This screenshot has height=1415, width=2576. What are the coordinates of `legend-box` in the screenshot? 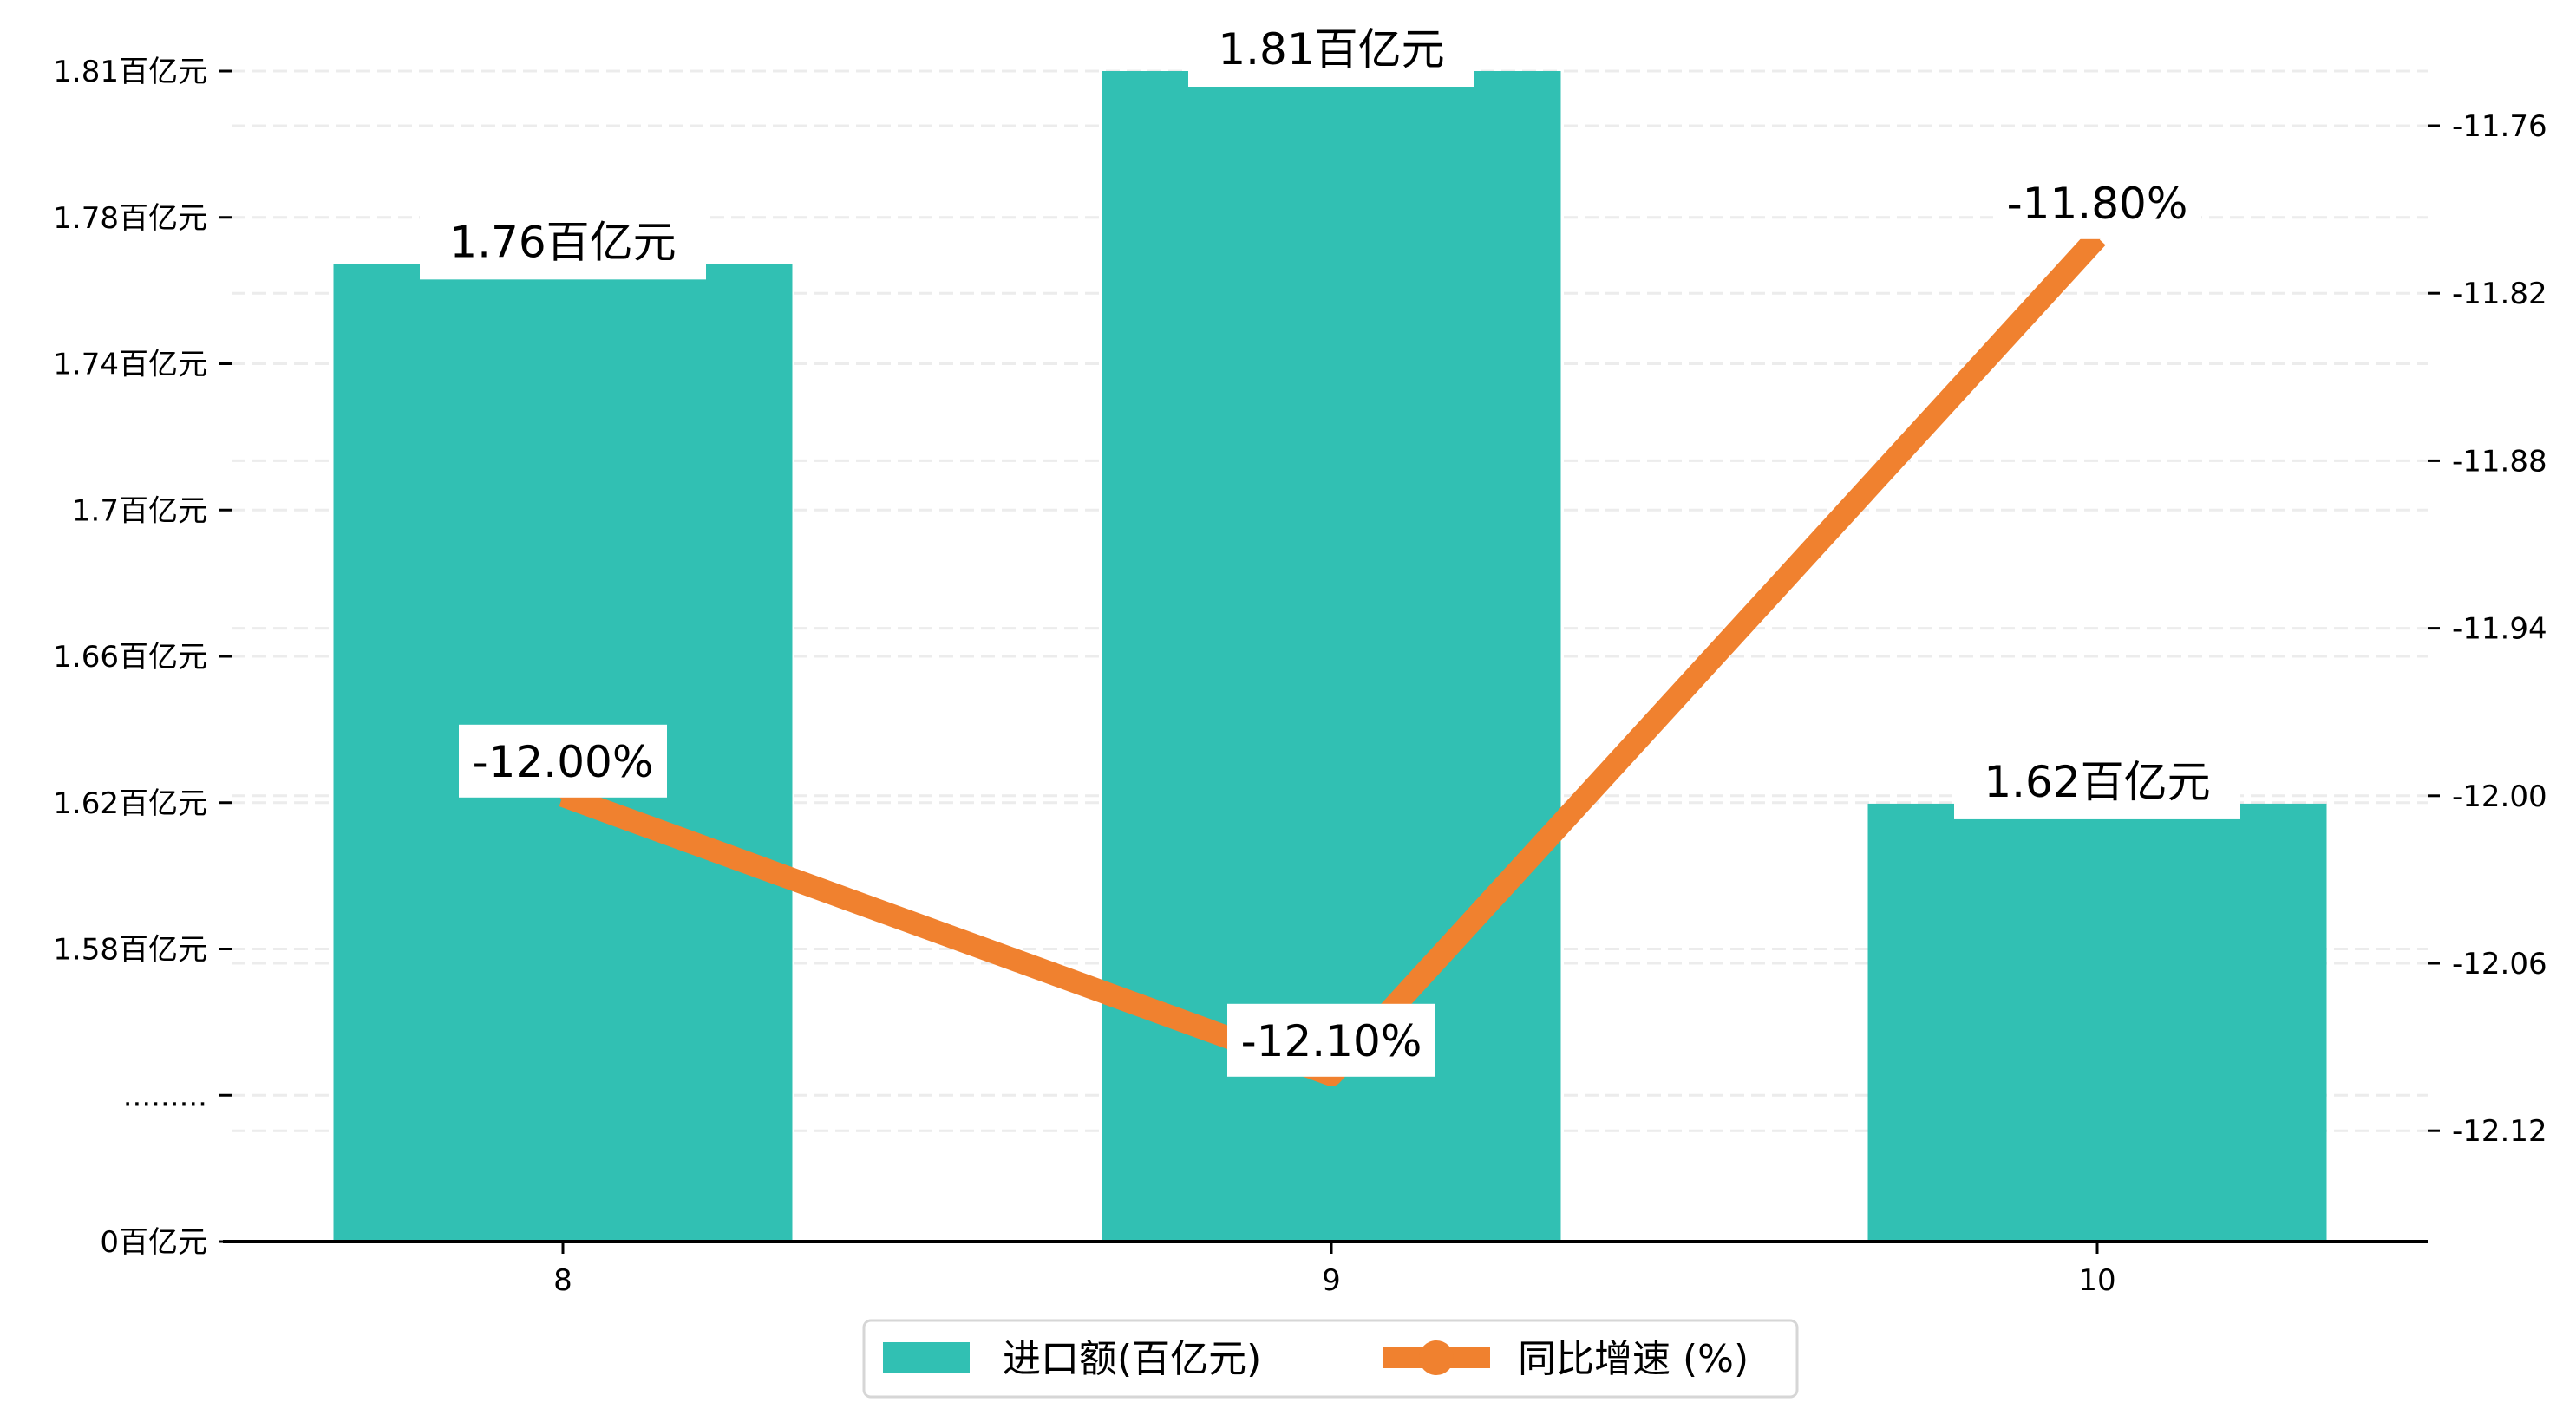 It's located at (1330, 1359).